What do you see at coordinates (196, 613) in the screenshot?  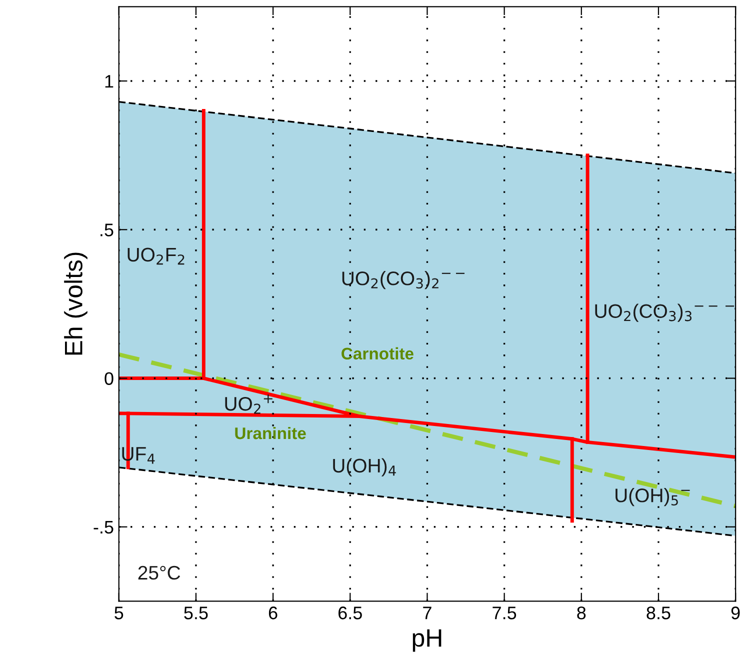 I see `x-tick-label: 5.5` at bounding box center [196, 613].